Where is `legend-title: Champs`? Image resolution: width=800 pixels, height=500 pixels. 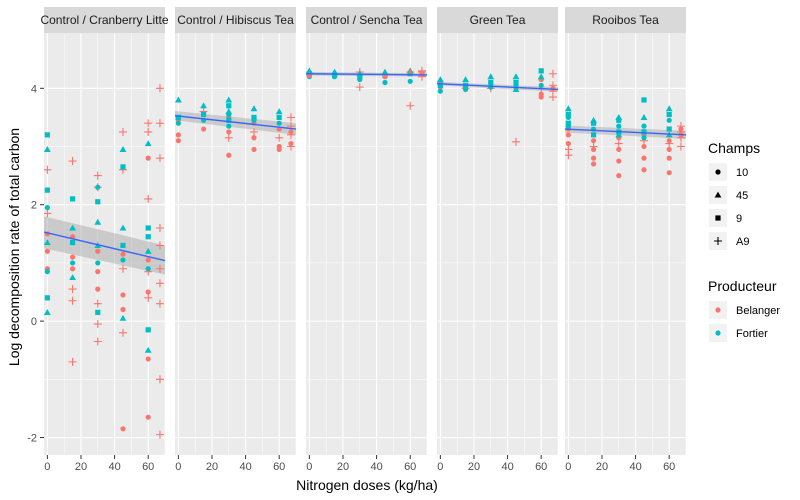
legend-title: Champs is located at coordinates (734, 148).